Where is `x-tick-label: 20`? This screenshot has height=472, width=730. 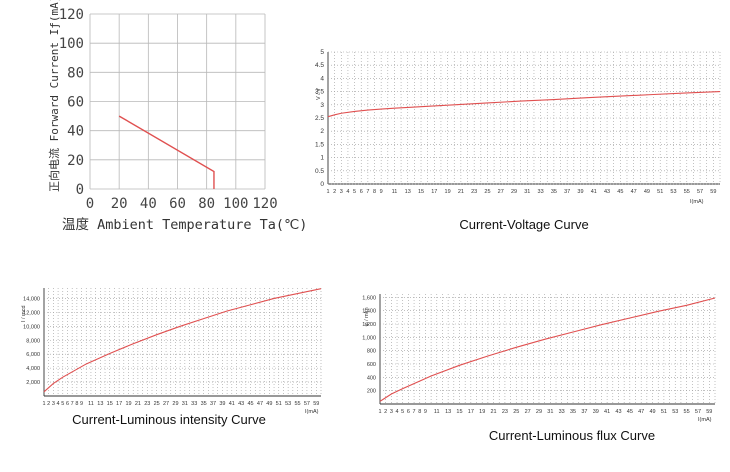 x-tick-label: 20 is located at coordinates (119, 204).